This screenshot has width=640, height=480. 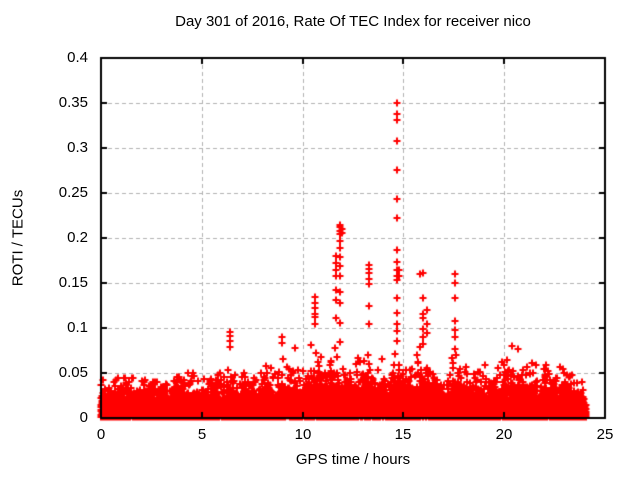 What do you see at coordinates (77, 327) in the screenshot?
I see `y-tick-label: 0.1` at bounding box center [77, 327].